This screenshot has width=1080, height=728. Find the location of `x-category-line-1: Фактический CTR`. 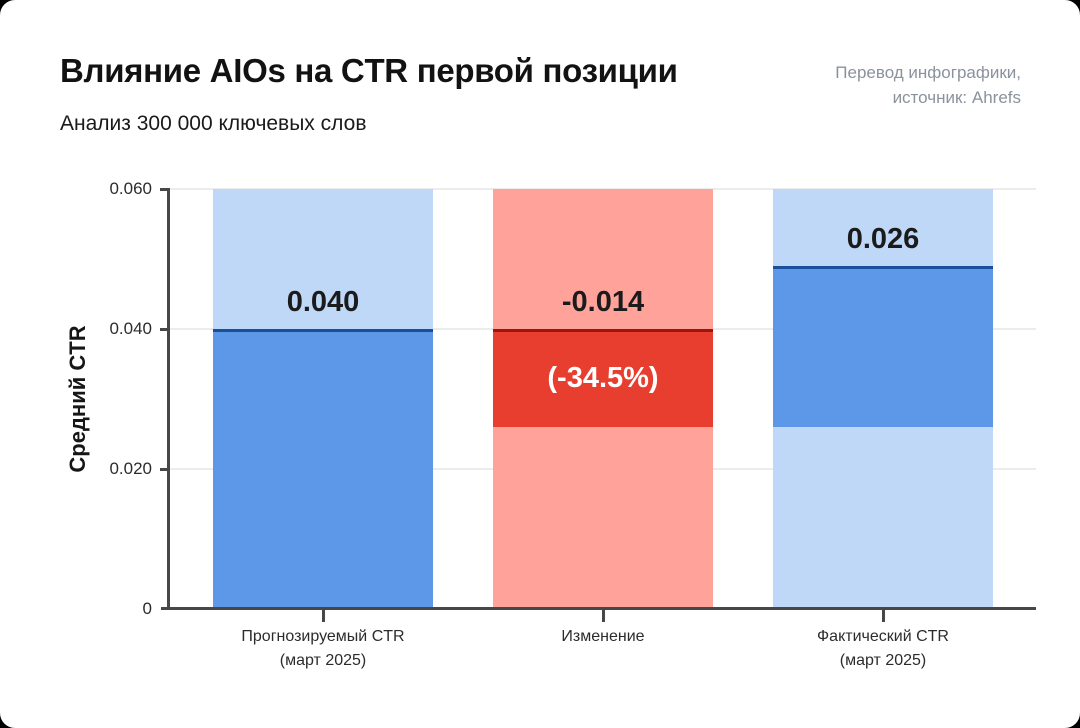

x-category-line-1: Фактический CTR is located at coordinates (883, 636).